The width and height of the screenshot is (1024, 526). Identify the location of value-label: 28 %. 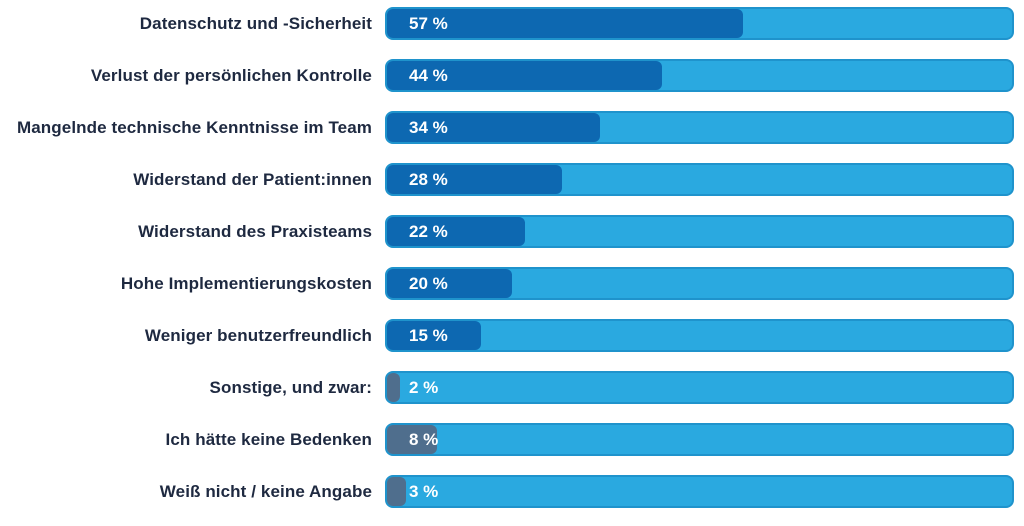
(428, 179).